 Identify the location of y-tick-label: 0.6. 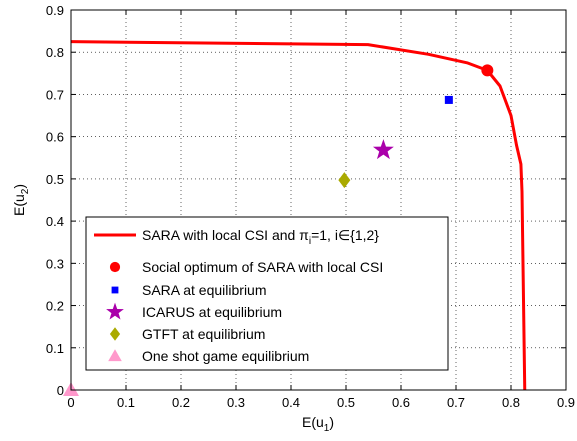
(55, 137).